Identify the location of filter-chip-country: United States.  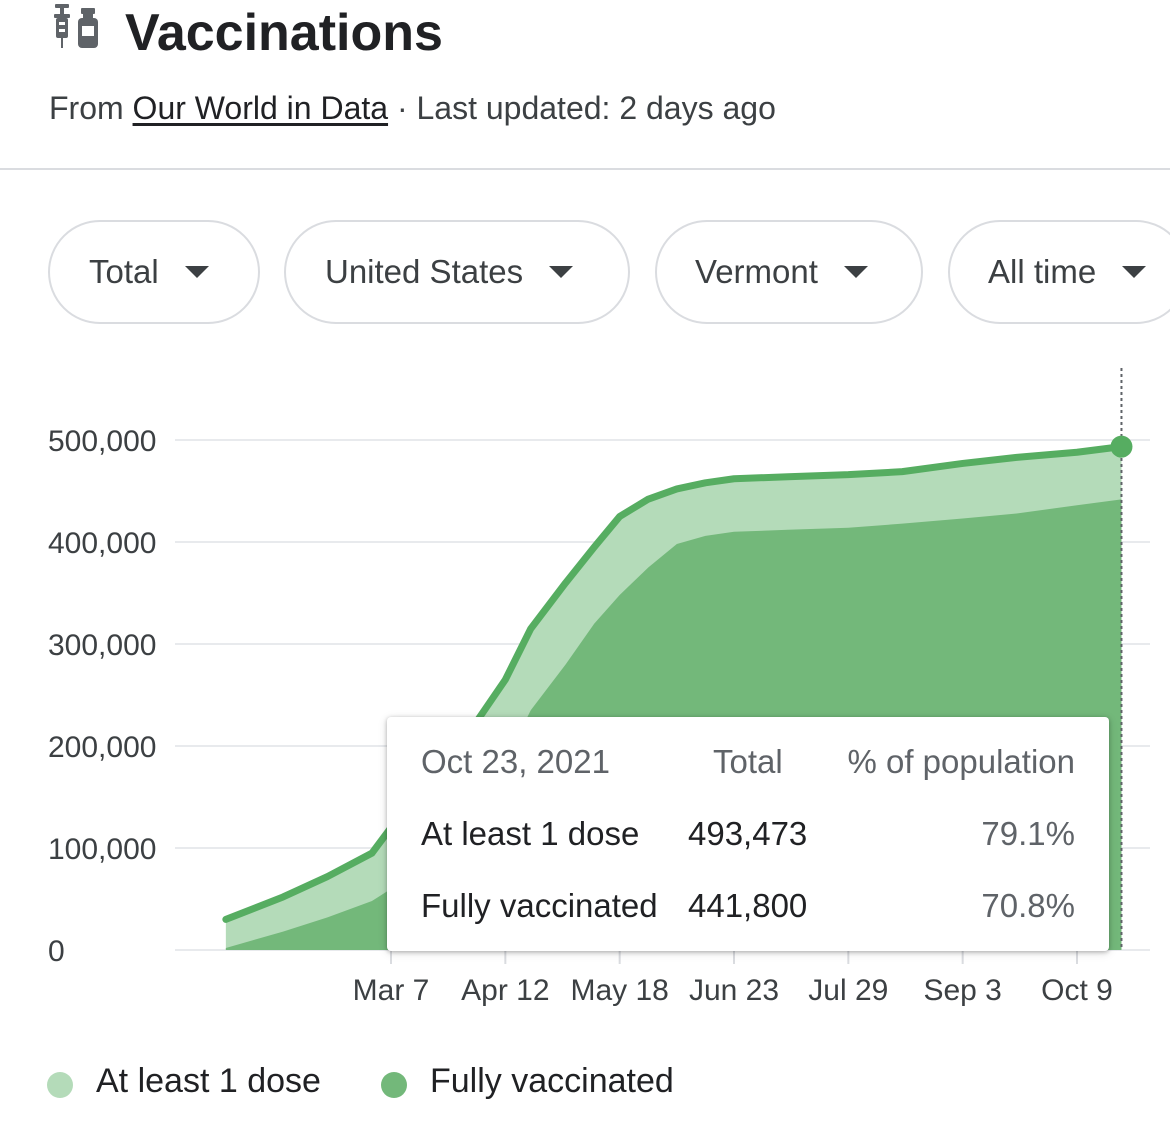
(457, 272).